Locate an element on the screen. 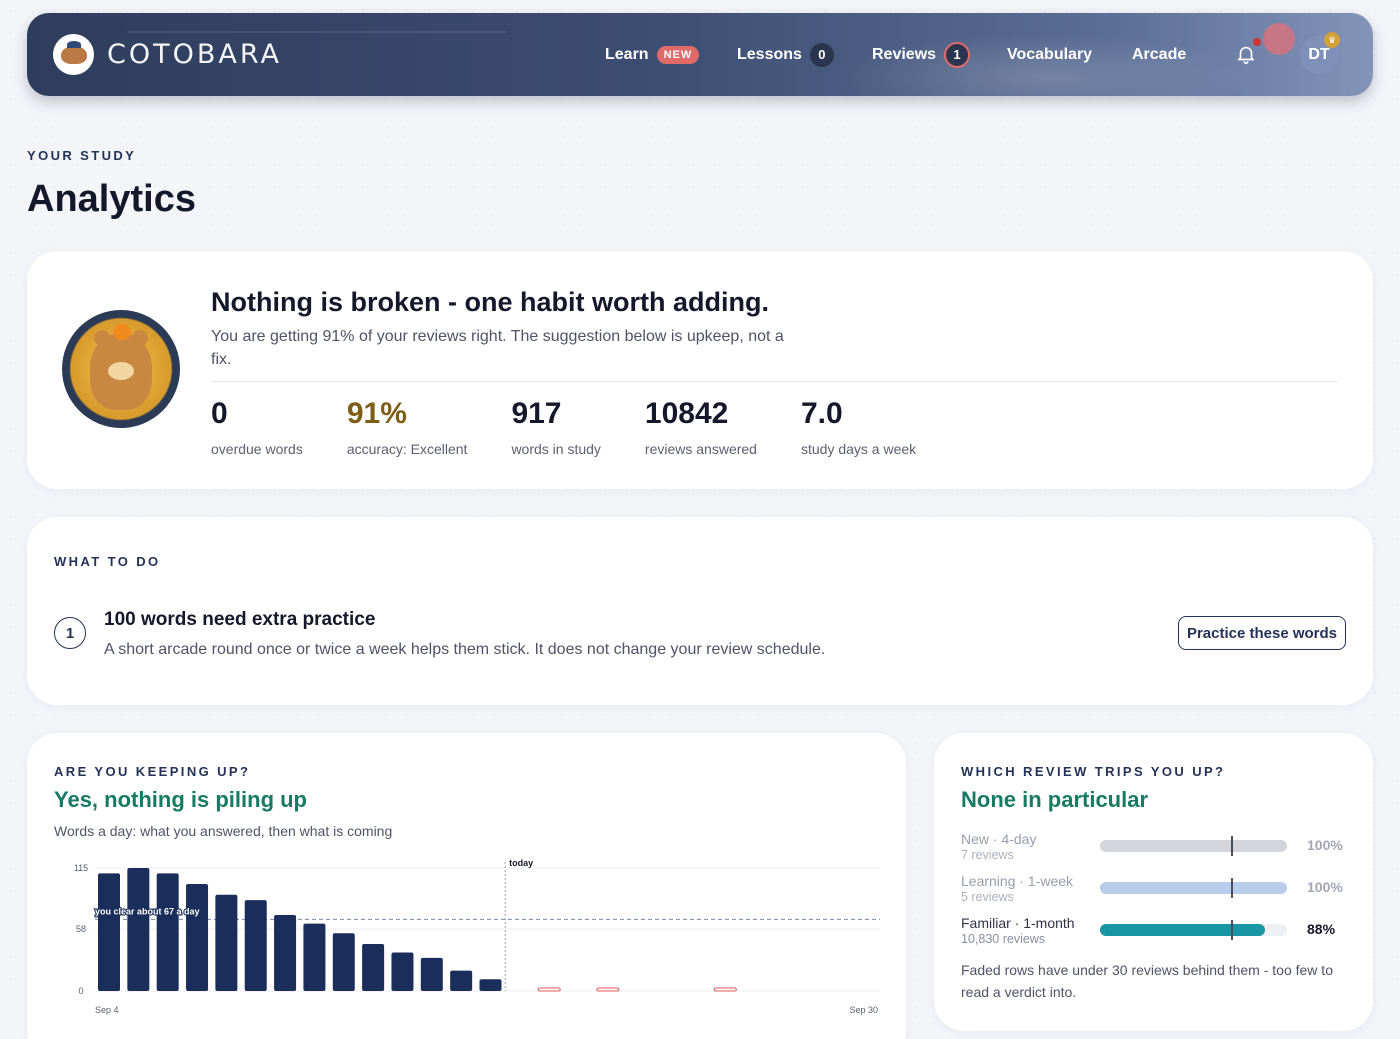  stat-accuracy: 91% accuracy: Excellent is located at coordinates (407, 427).